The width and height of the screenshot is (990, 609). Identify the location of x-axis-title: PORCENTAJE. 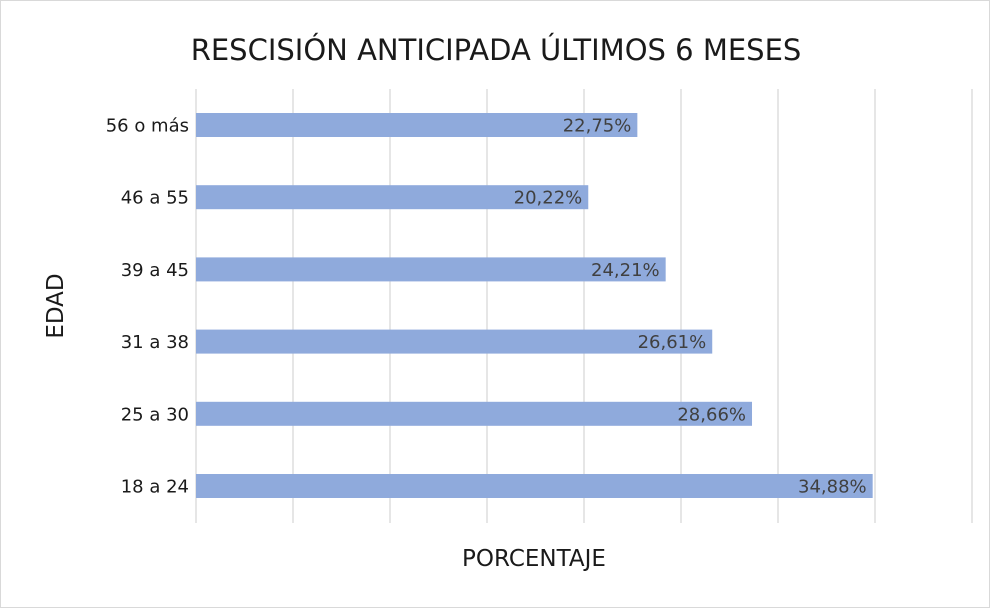
(534, 559).